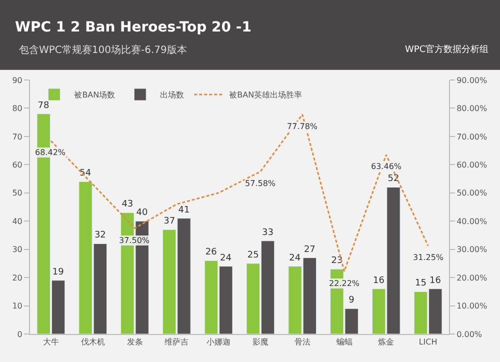  I want to click on y2-tick-label: 30.00%, so click(472, 249).